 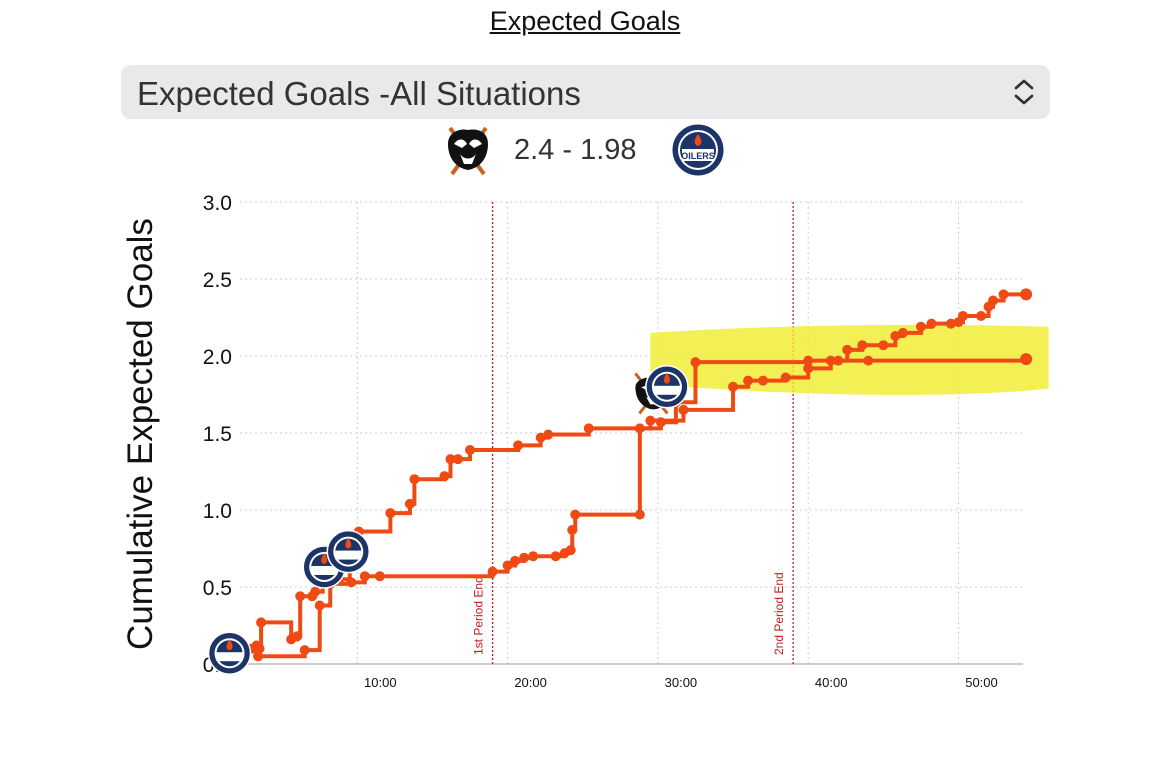 What do you see at coordinates (1024, 92) in the screenshot?
I see `chevron-up-down-icon` at bounding box center [1024, 92].